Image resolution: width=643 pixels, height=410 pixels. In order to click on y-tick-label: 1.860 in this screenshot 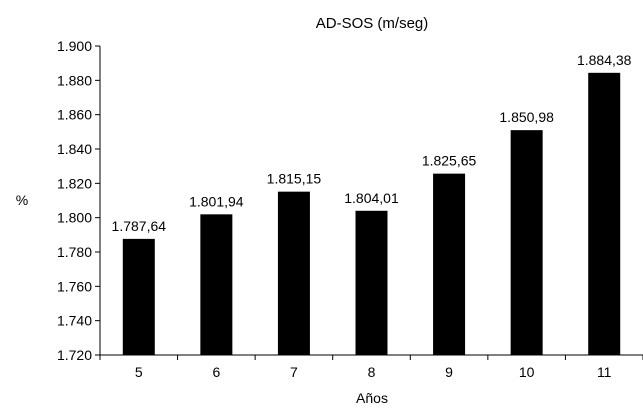, I will do `click(74, 115)`.